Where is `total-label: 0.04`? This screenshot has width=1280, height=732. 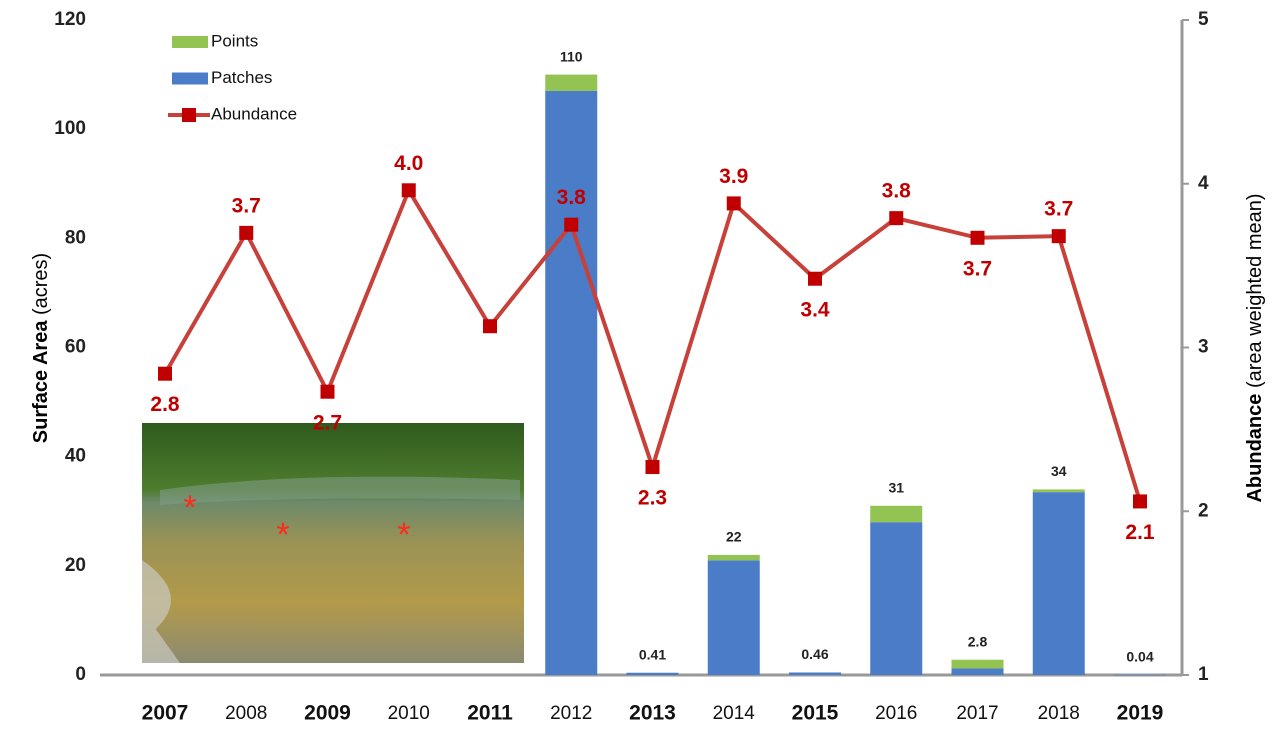
total-label: 0.04 is located at coordinates (1139, 656).